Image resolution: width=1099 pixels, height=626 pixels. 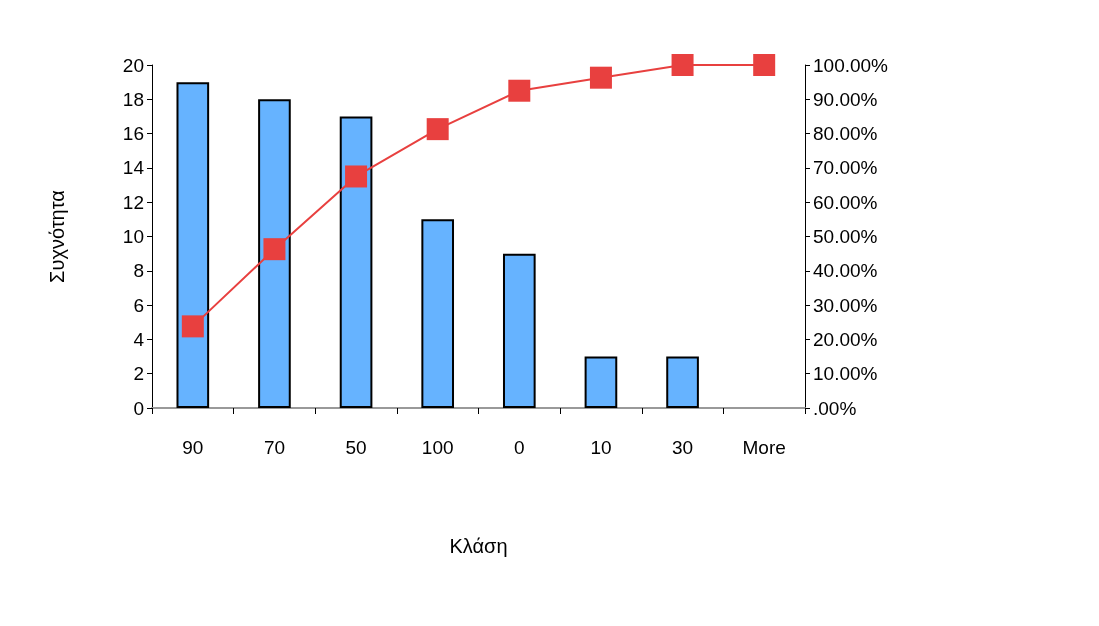 I want to click on y2-tick-label: 70.00%, so click(x=845, y=168).